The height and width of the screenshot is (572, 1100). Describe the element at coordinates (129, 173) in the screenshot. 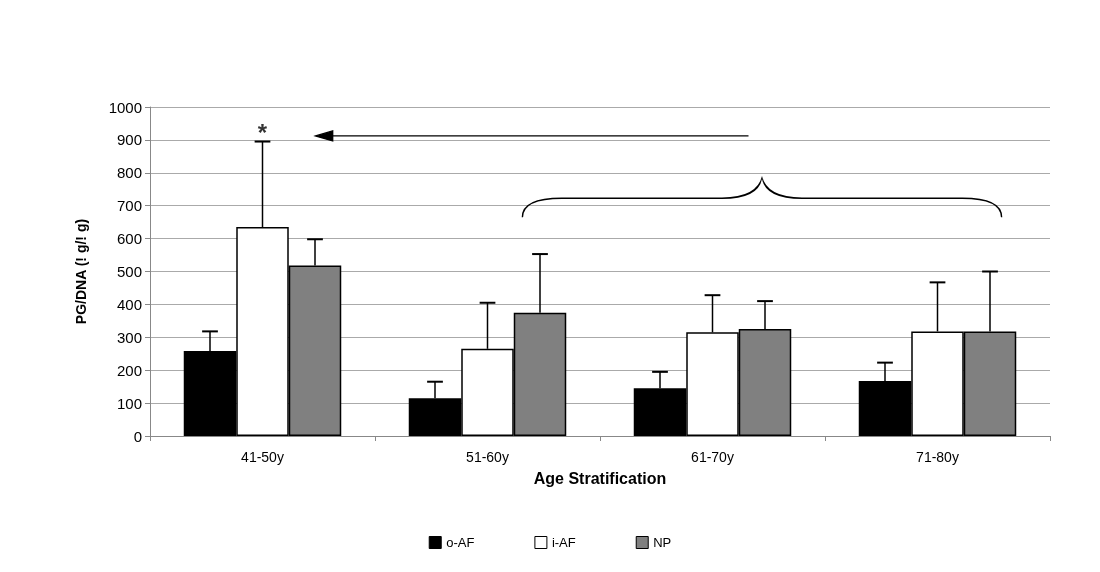

I see `y-tick-label: 800` at that location.